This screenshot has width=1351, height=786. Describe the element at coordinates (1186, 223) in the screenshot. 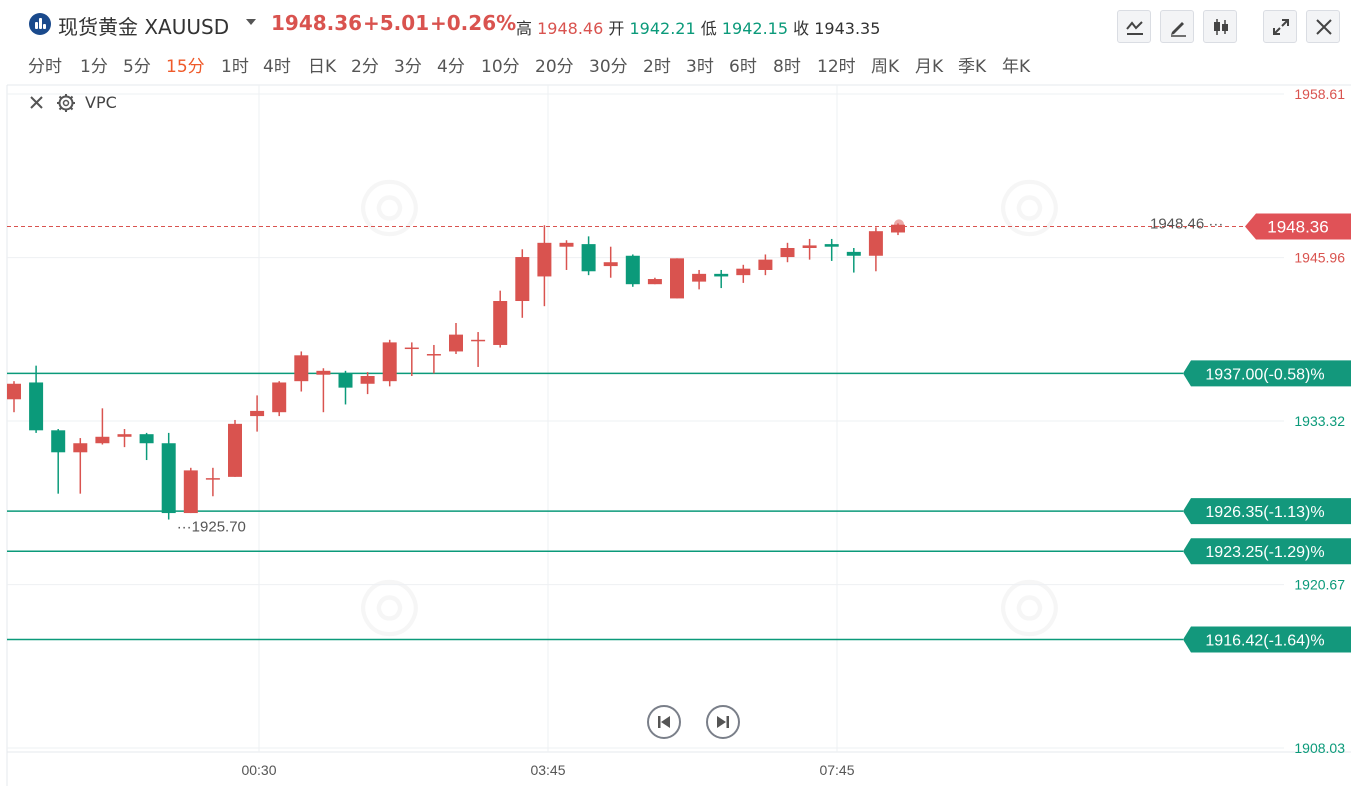

I see `max-label: 1948.46 ···` at that location.